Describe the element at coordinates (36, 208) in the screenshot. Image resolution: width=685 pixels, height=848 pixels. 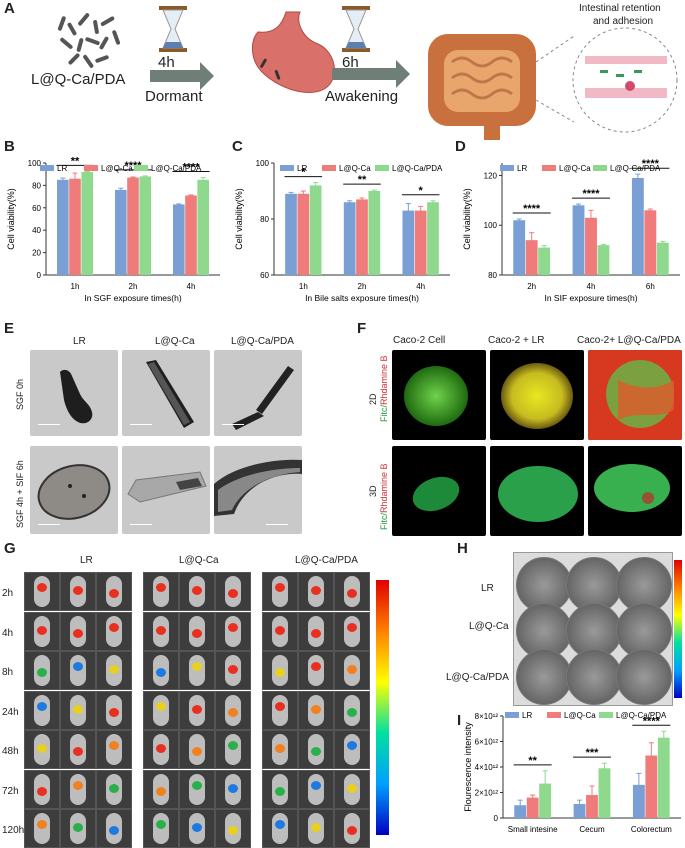
I see `y-tick-label: 60` at that location.